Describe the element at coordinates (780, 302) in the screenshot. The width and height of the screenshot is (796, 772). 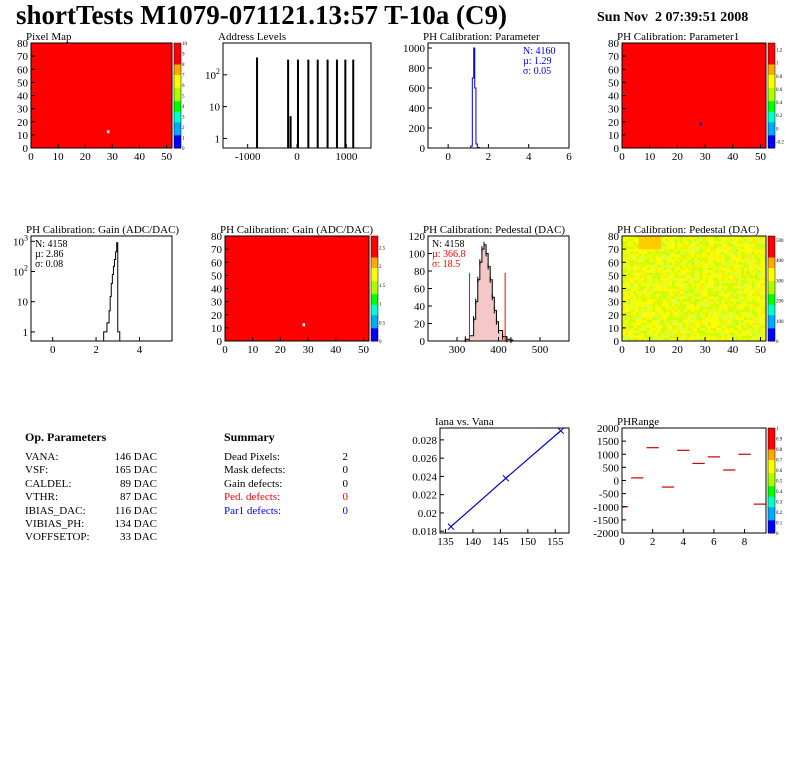
I see `colorbar-tick: 200` at that location.